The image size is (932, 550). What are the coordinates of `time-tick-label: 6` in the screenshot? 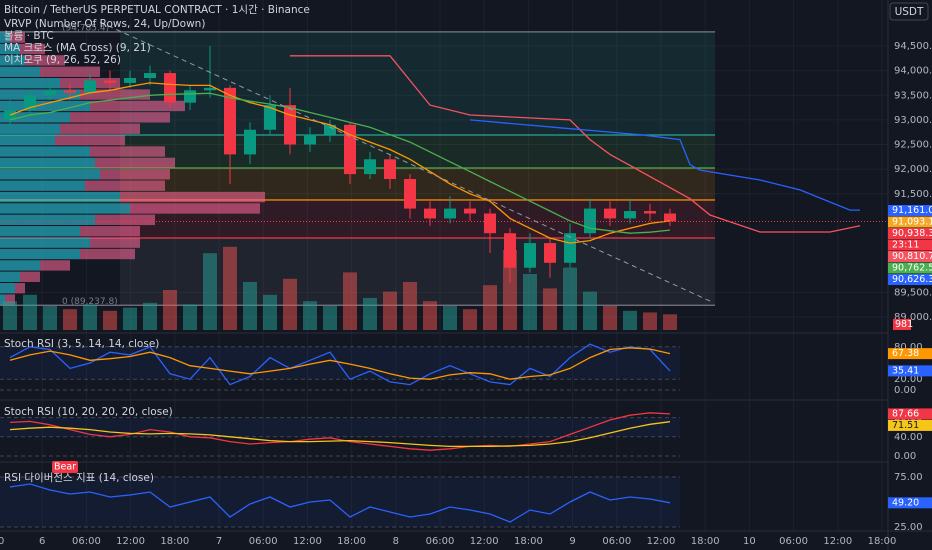 It's located at (42, 541).